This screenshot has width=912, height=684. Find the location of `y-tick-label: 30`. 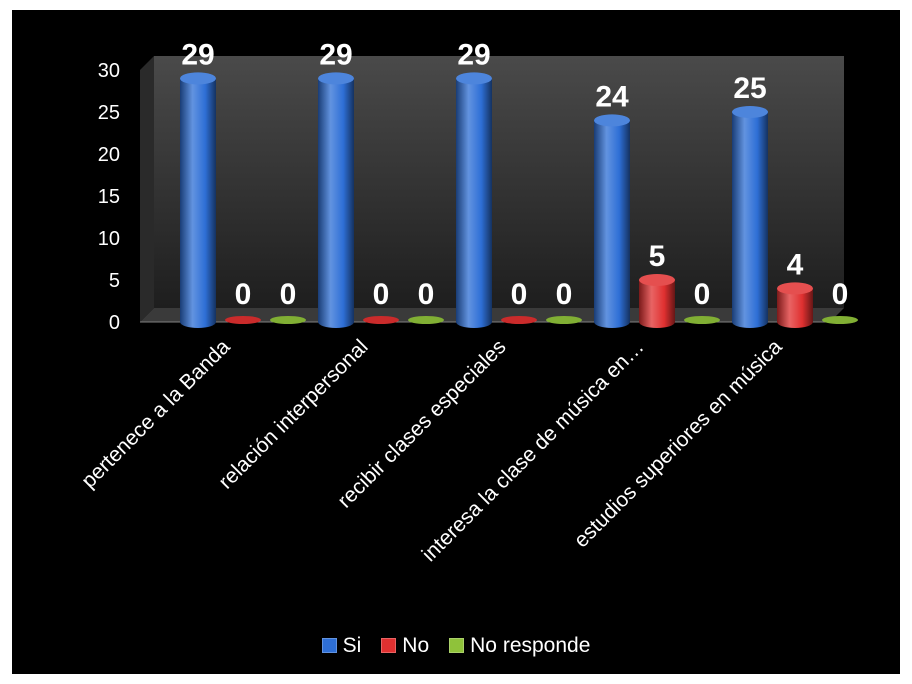

y-tick-label: 30 is located at coordinates (109, 71).